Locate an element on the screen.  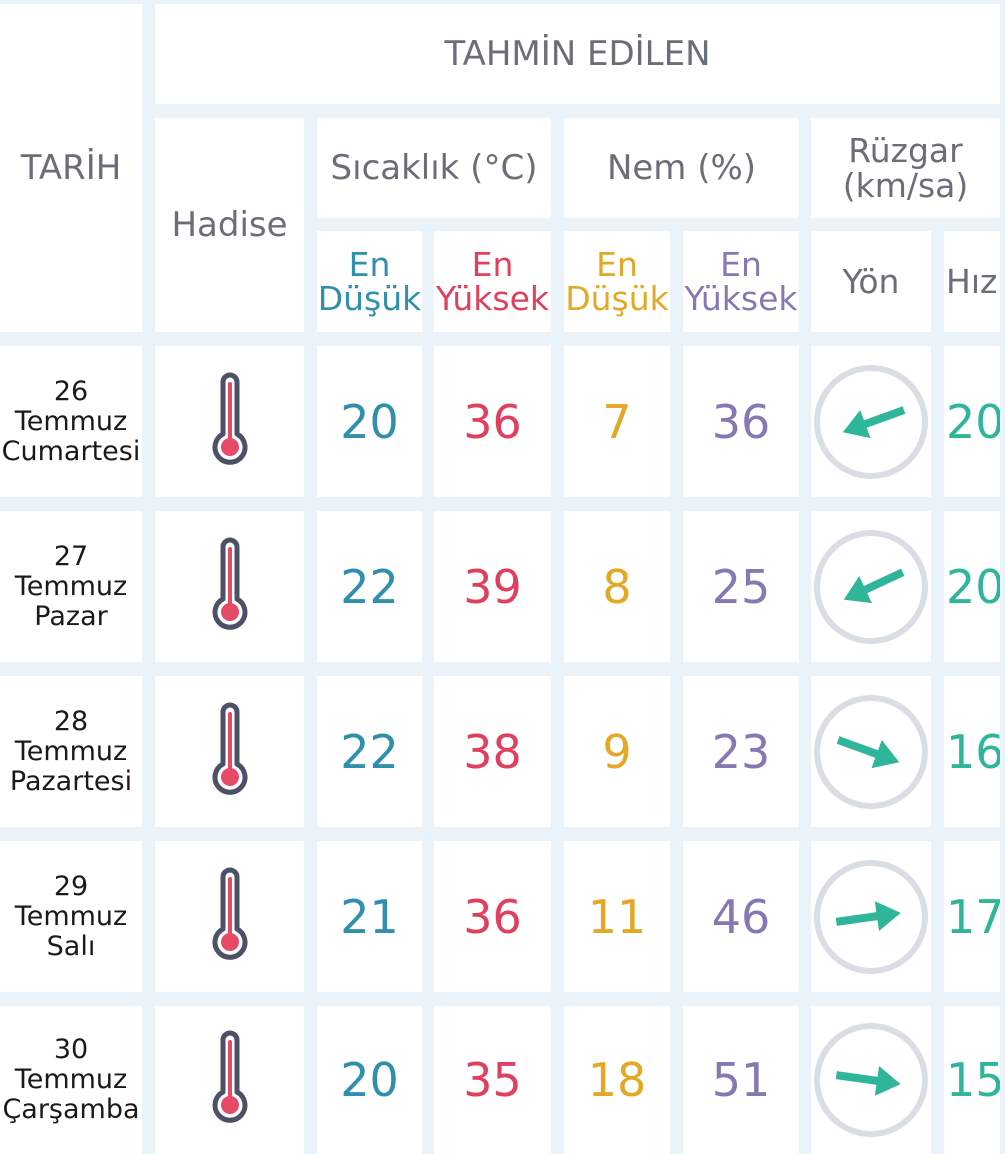
min-humidity-value: 18 is located at coordinates (617, 1080).